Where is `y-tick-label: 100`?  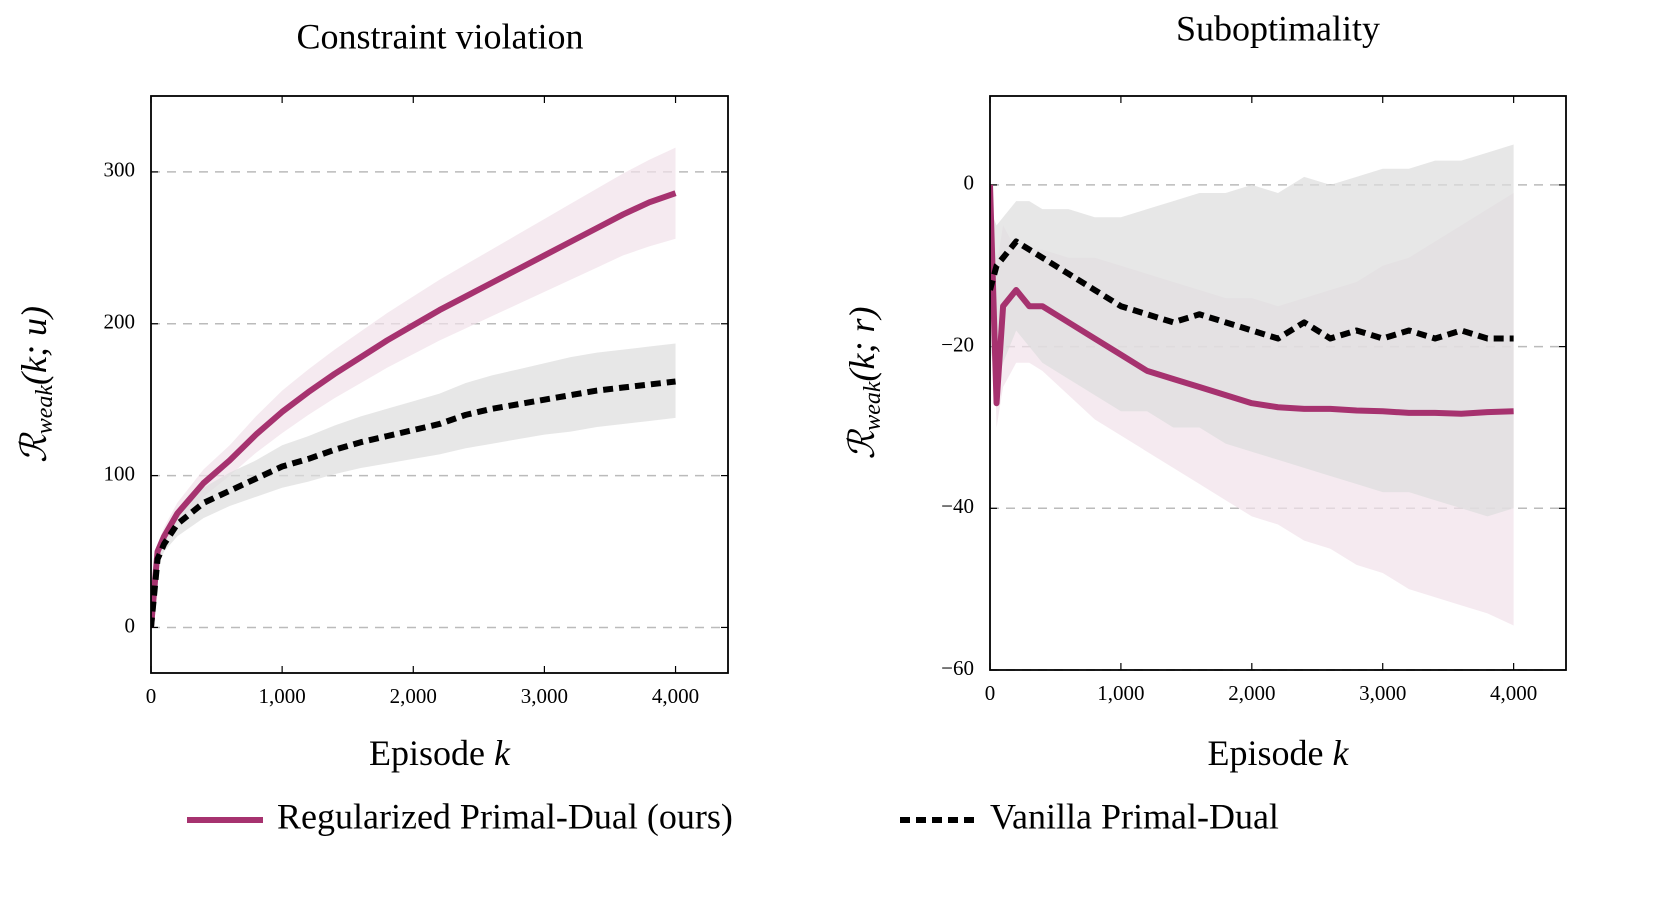
y-tick-label: 100 is located at coordinates (120, 473).